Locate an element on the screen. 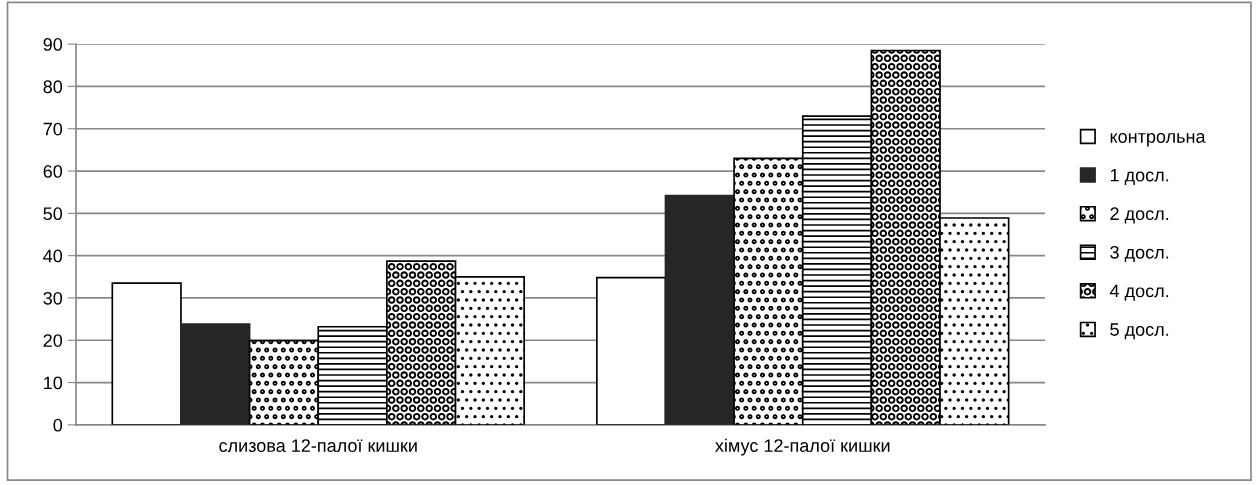 This screenshot has height=485, width=1256. y-tick-label: 10 is located at coordinates (53, 383).